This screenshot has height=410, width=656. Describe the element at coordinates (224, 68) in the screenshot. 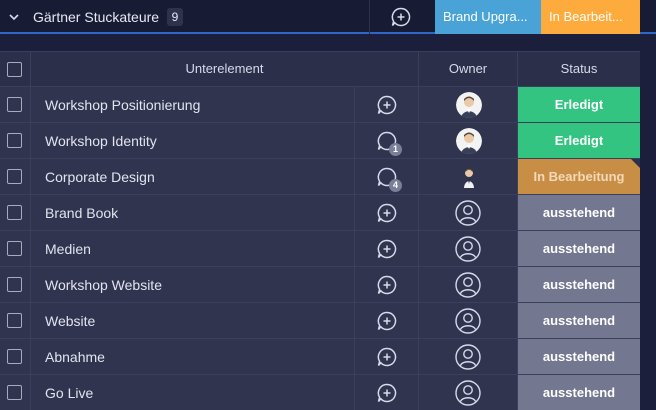

I see `column-header-name: Unterelement` at that location.